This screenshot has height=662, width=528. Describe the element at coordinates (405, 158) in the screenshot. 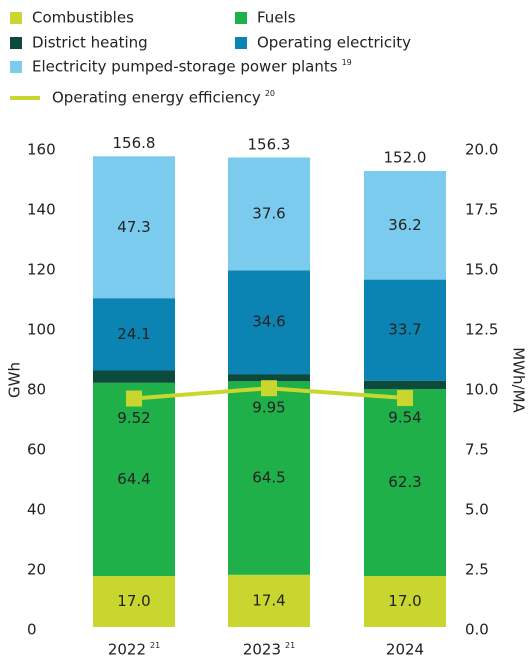

I see `total-label: 152.0` at that location.